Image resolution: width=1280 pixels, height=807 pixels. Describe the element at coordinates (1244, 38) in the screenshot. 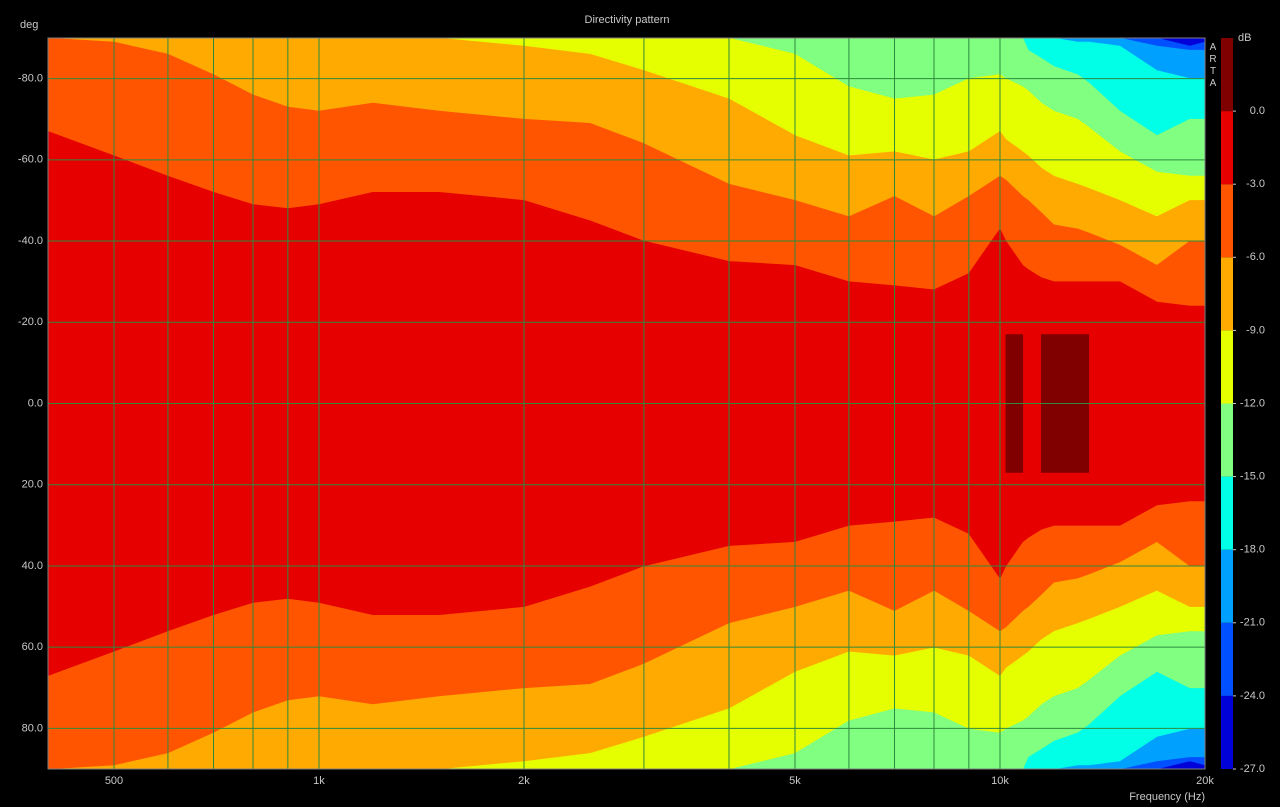

I see `colorbar-unit: dB` at that location.